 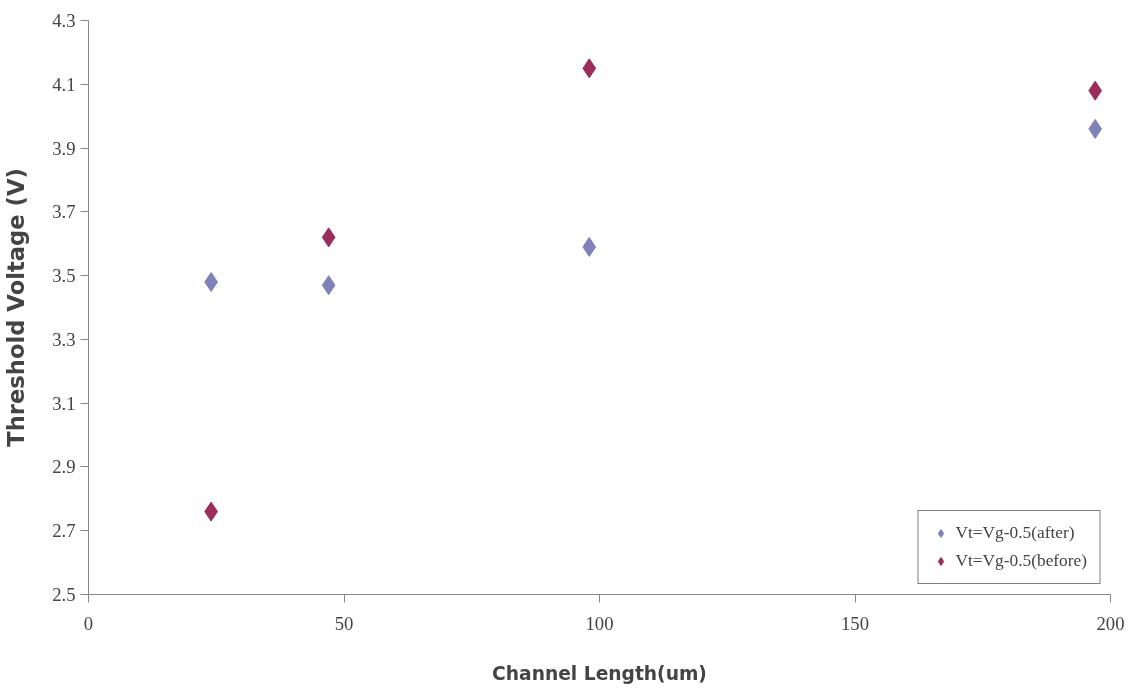 What do you see at coordinates (64, 467) in the screenshot?
I see `y-tick-label: 2.9` at bounding box center [64, 467].